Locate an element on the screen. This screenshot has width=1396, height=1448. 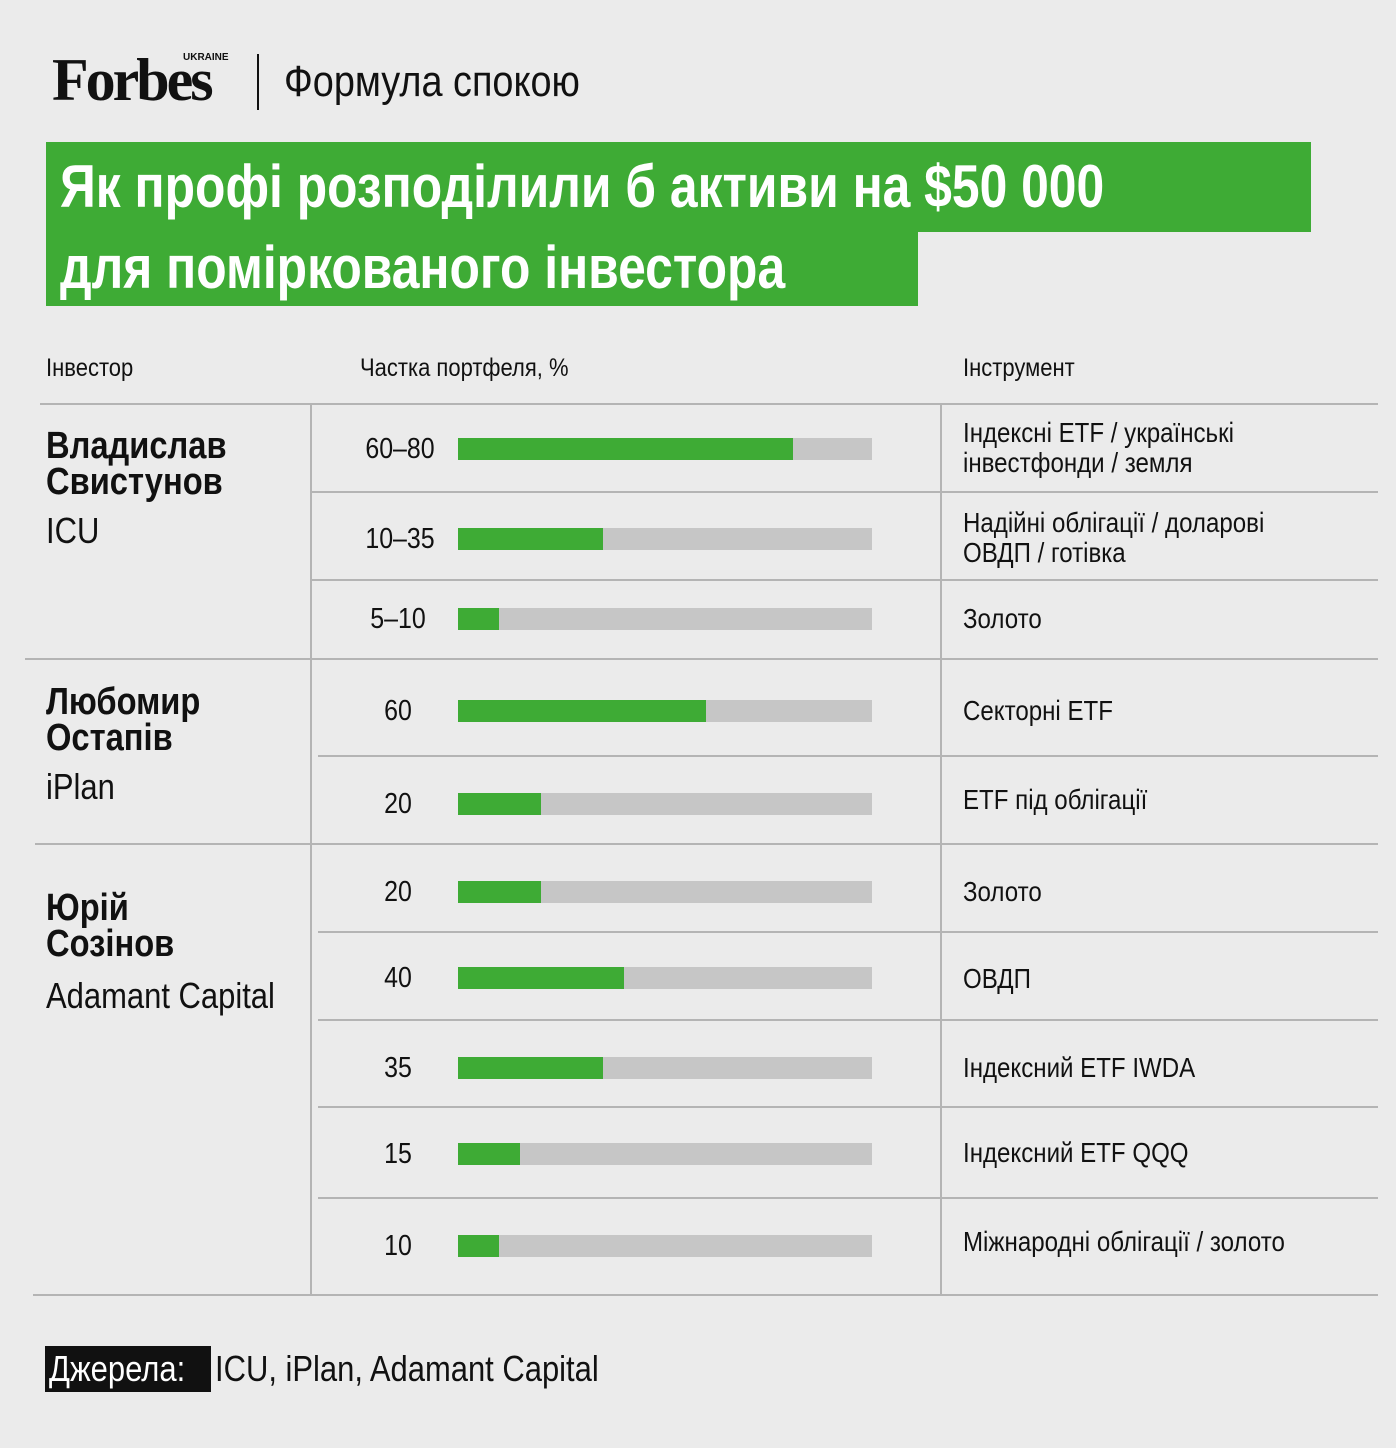
header-share: Частка портфеля, % is located at coordinates (464, 368).